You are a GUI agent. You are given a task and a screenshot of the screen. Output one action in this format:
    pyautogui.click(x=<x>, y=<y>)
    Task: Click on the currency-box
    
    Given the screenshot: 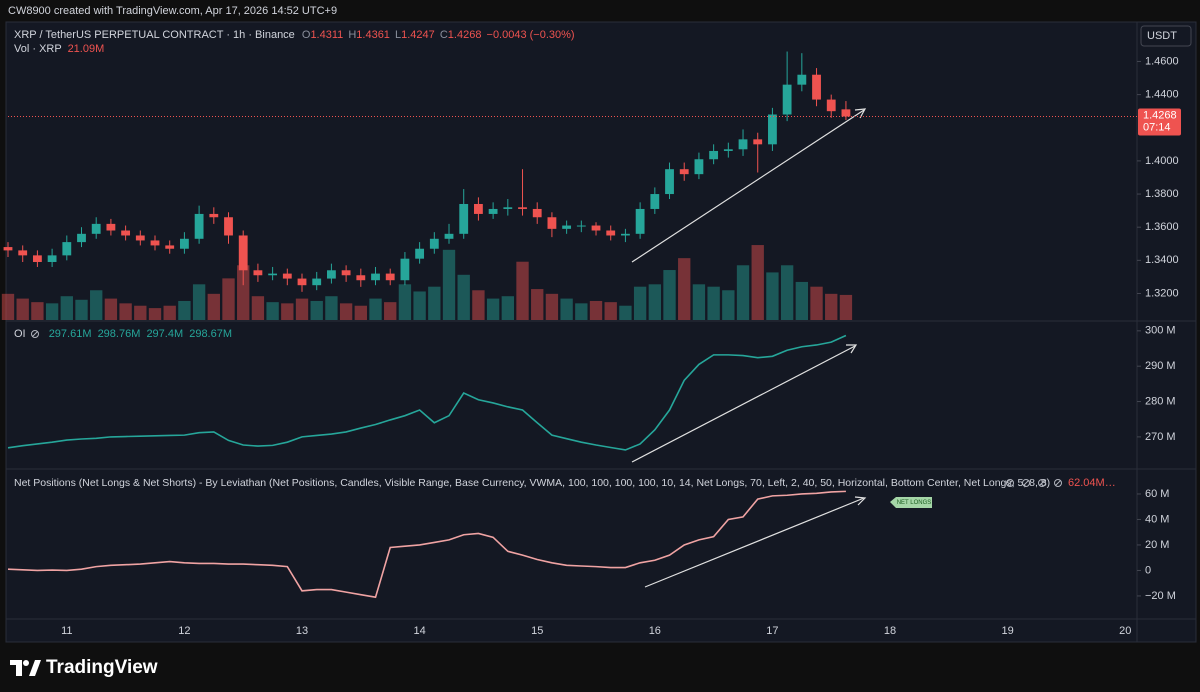 What is the action you would take?
    pyautogui.click(x=1166, y=36)
    